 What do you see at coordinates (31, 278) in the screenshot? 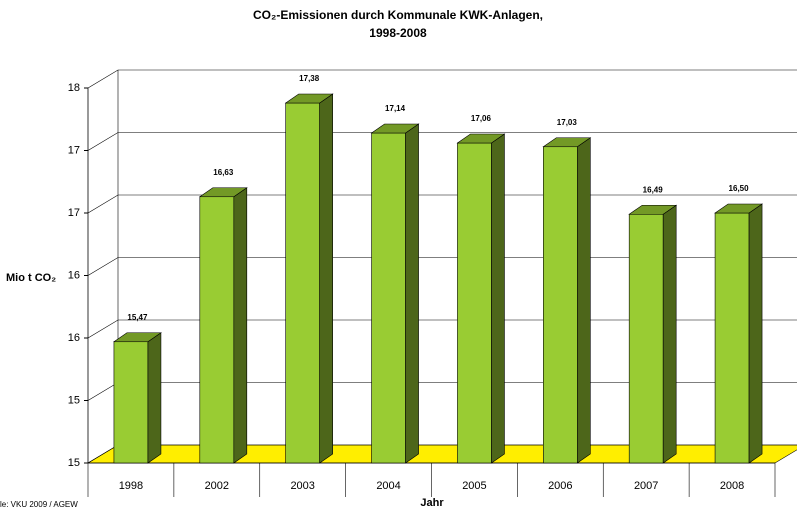
I see `y-axis-label: Mio t CO₂` at bounding box center [31, 278].